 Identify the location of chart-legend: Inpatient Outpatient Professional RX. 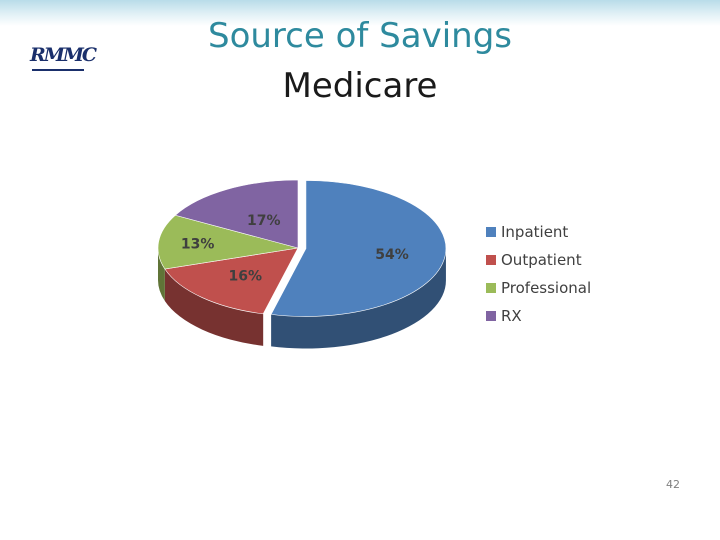
(538, 274).